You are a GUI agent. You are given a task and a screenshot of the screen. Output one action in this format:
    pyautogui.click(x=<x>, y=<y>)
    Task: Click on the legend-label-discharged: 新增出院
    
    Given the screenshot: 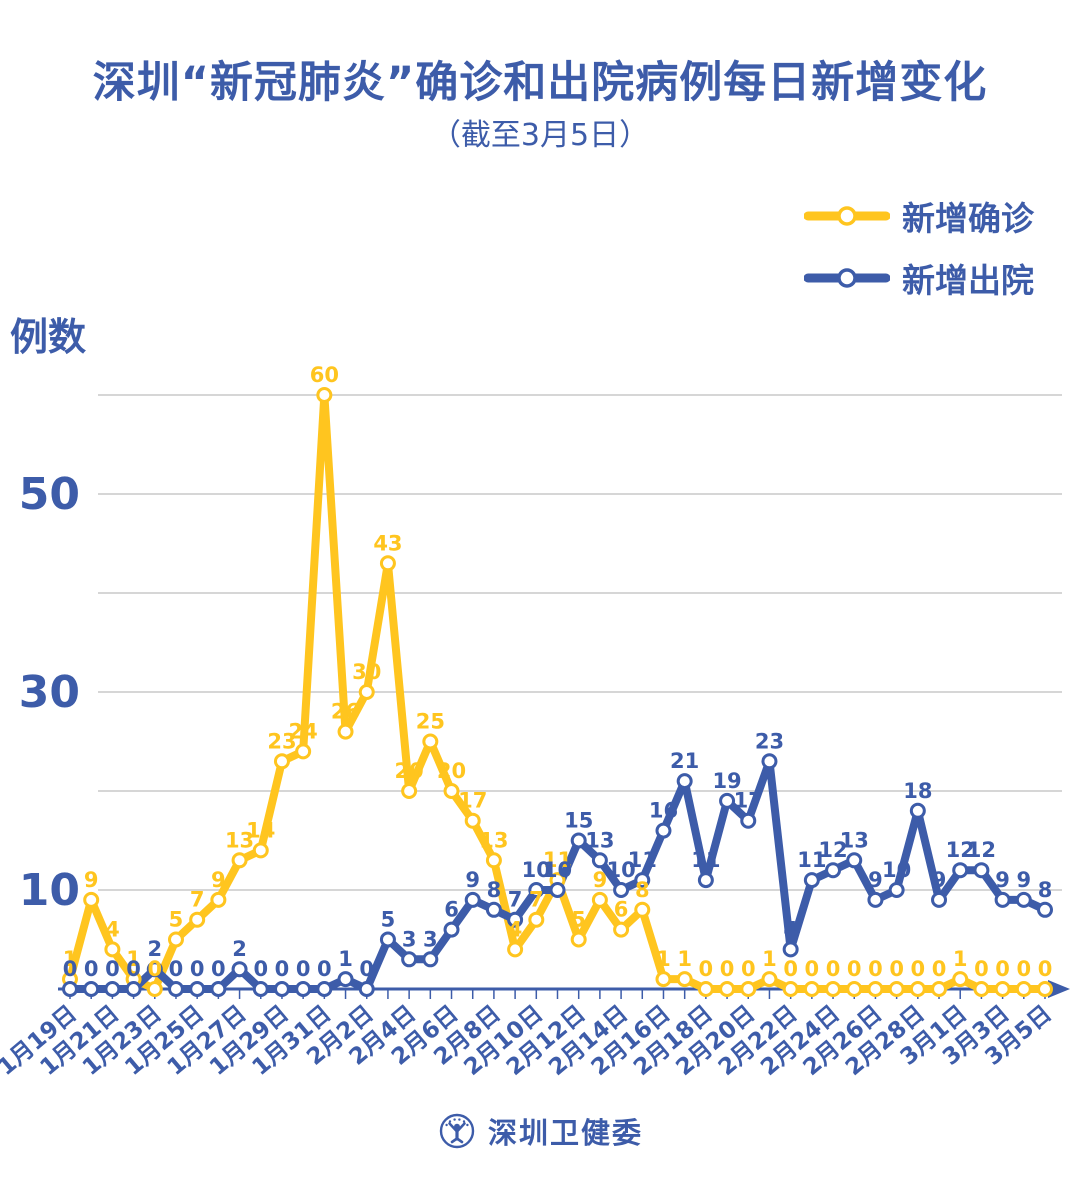 What is the action you would take?
    pyautogui.click(x=968, y=280)
    